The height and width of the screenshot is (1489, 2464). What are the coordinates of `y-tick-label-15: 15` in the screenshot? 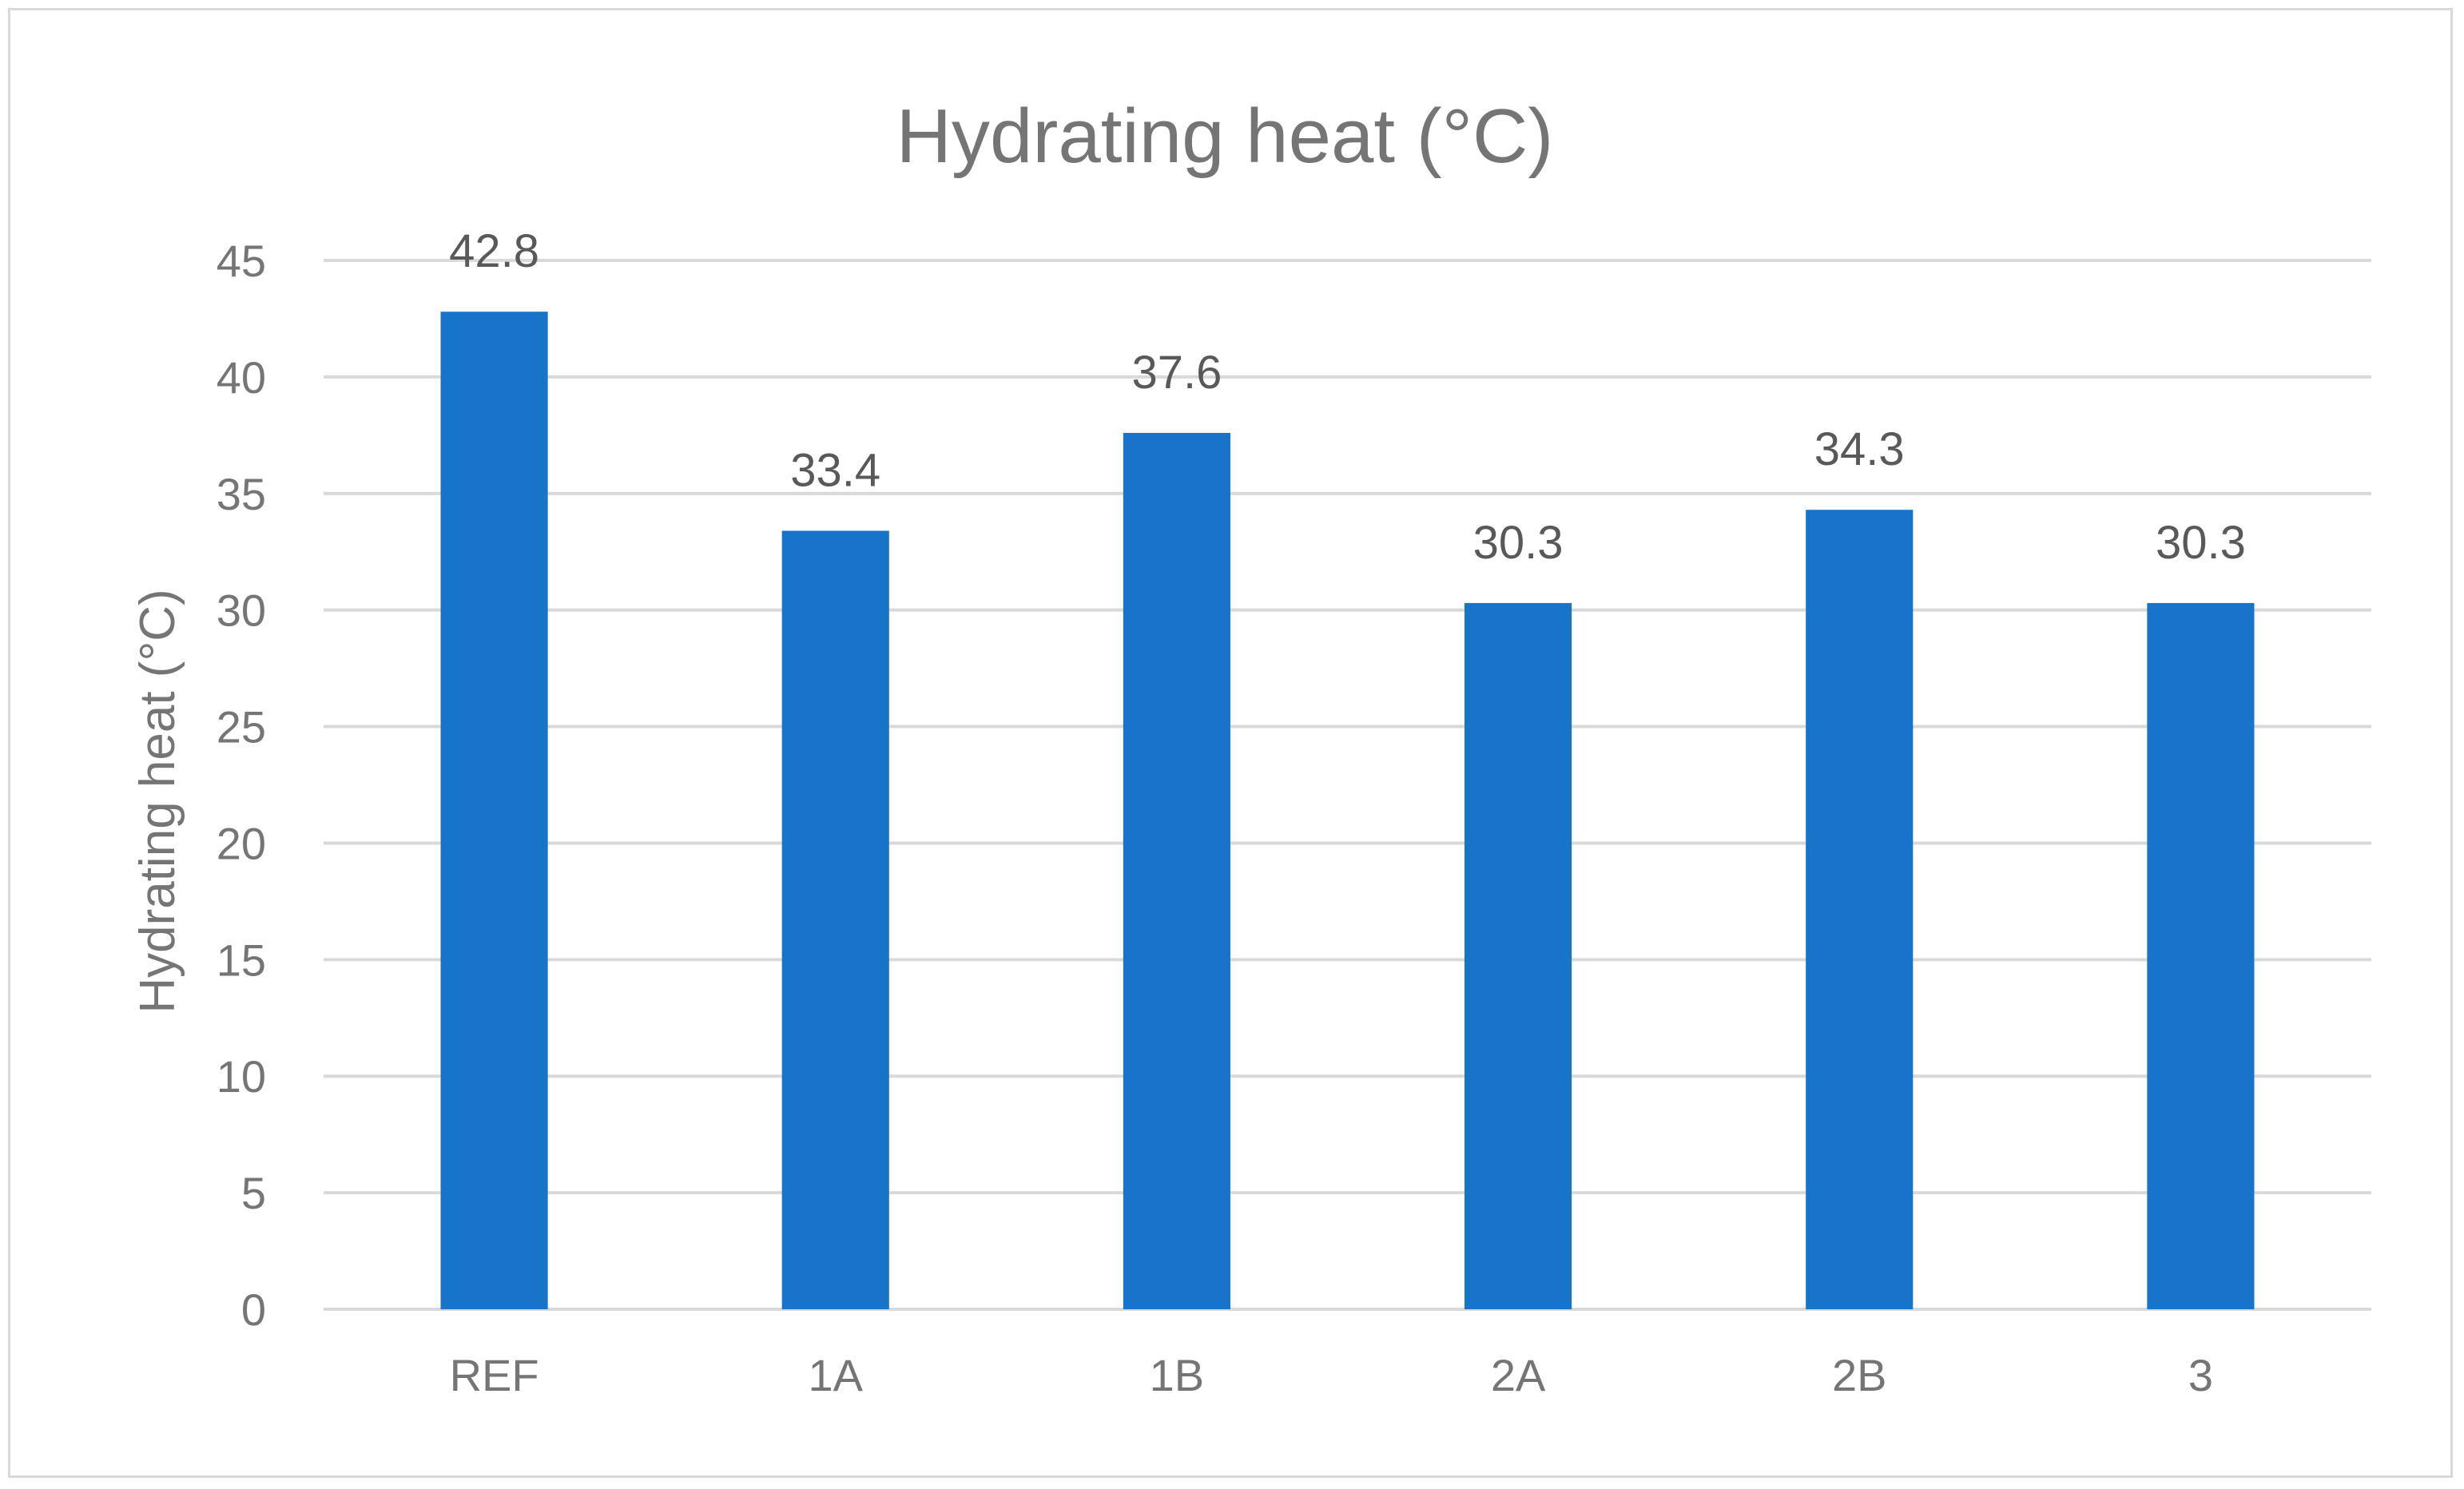 It's located at (241, 960).